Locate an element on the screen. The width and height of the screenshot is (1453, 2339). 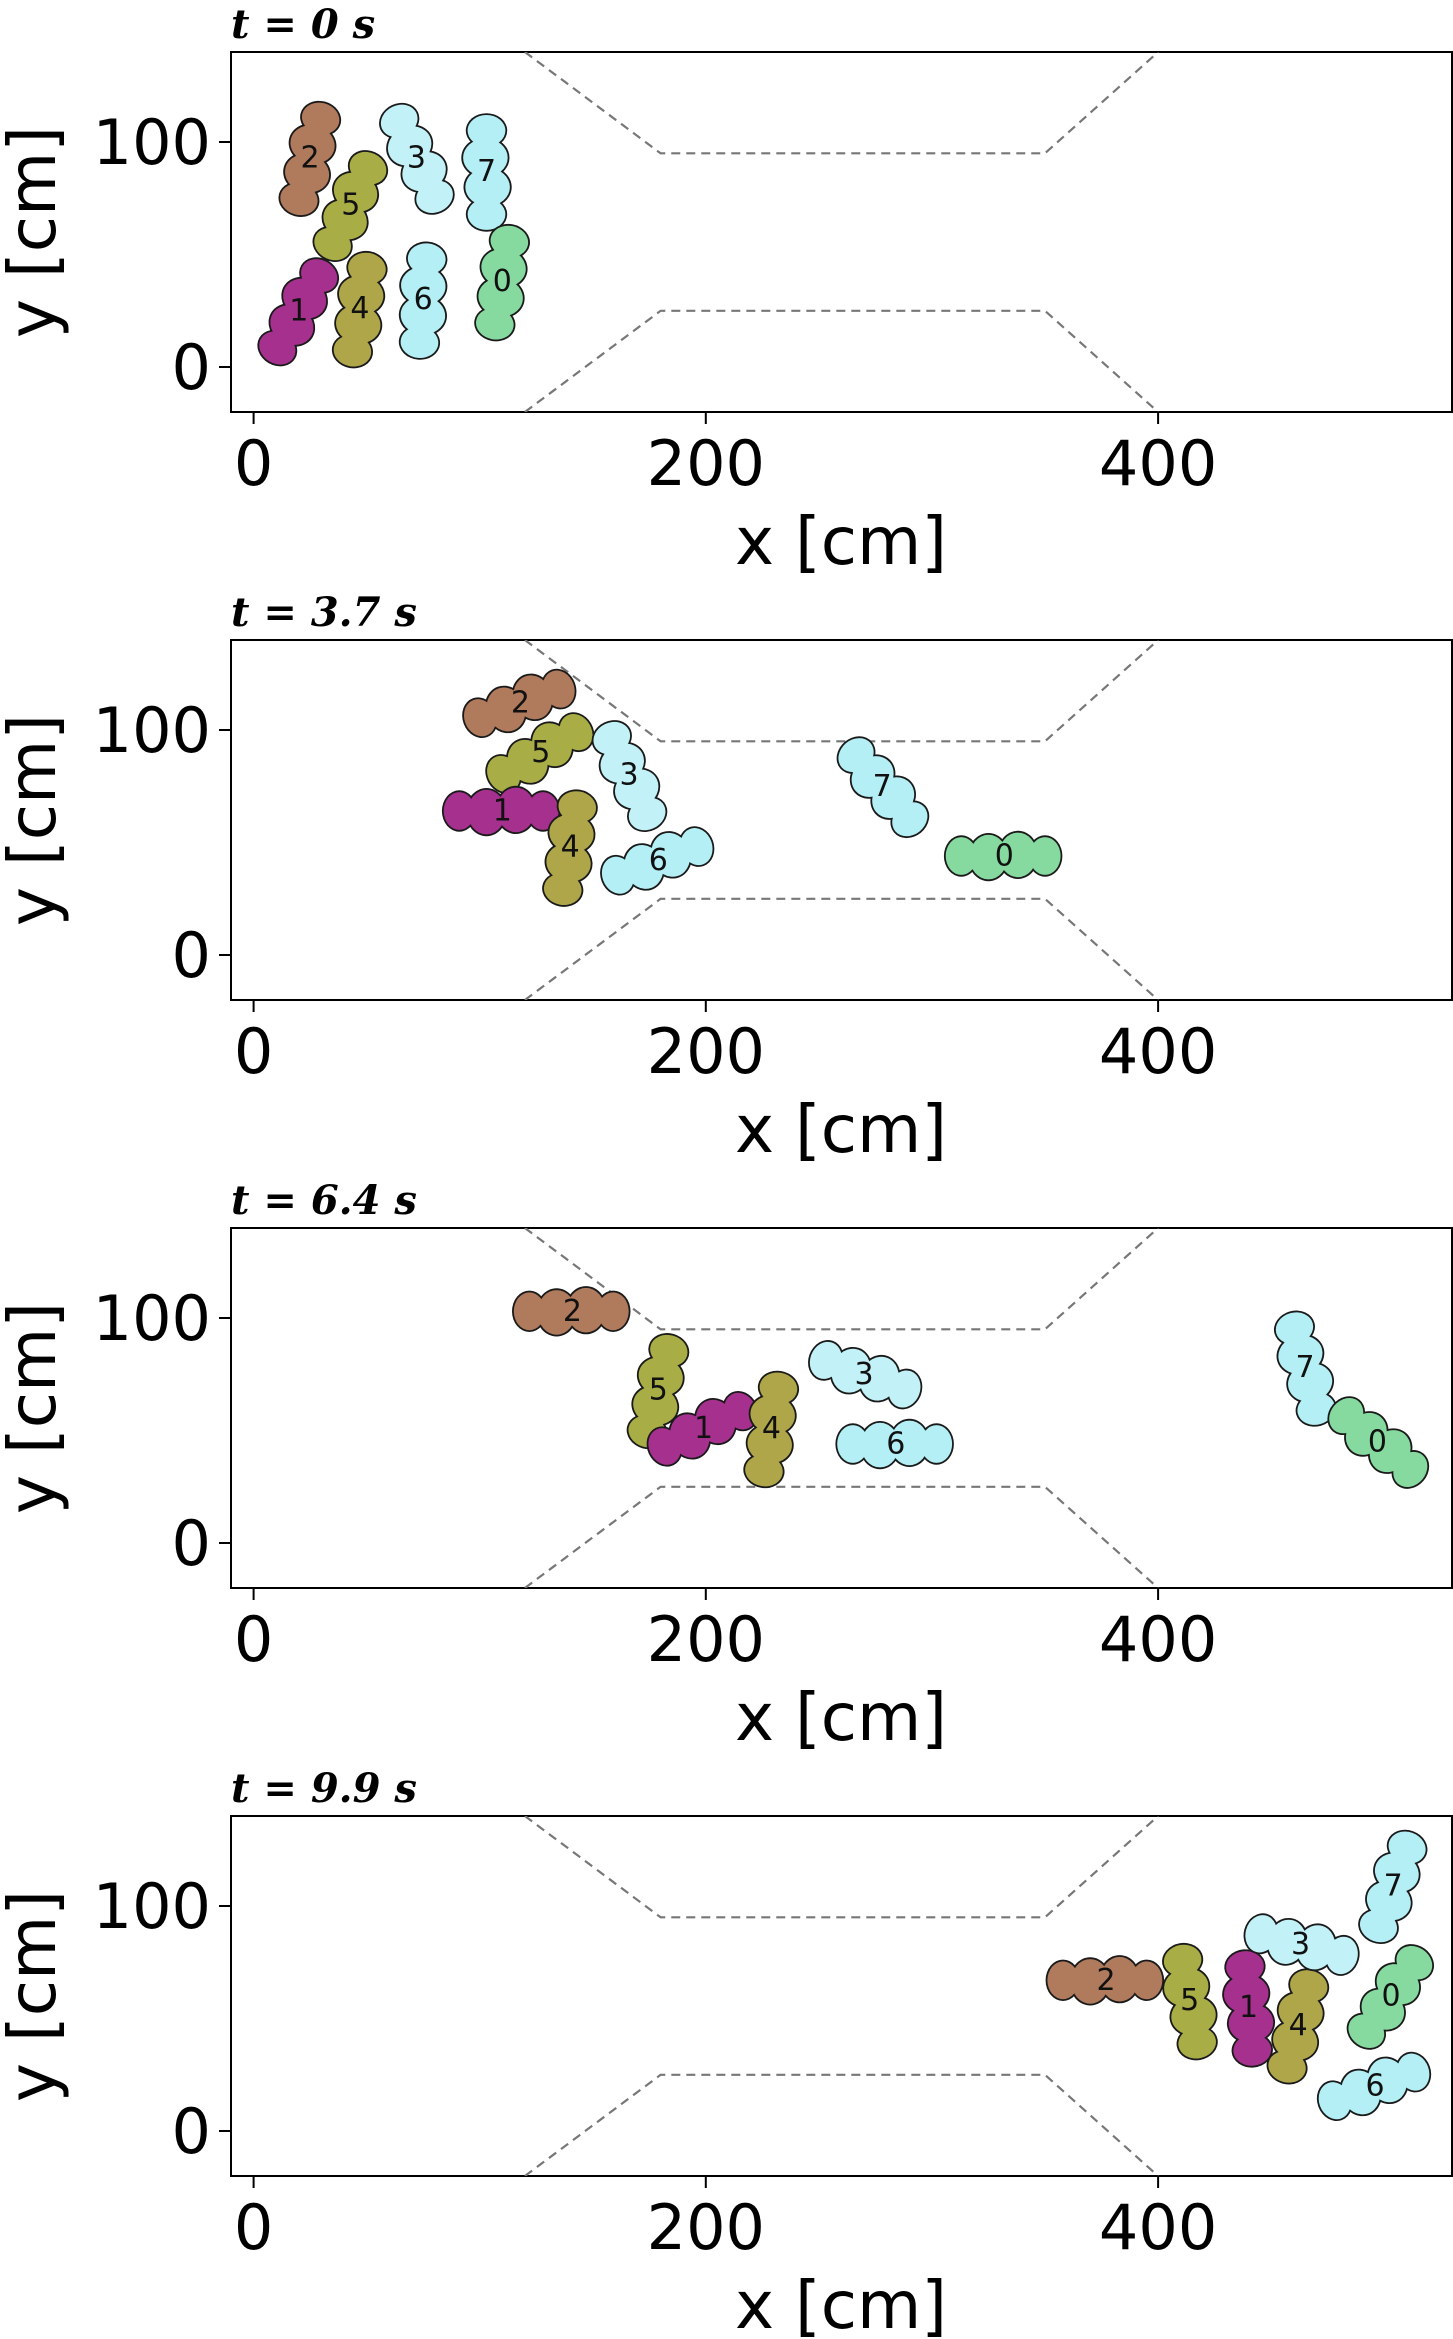
agents: 25 3 7 1 4 6 0 is located at coordinates (393, 234).